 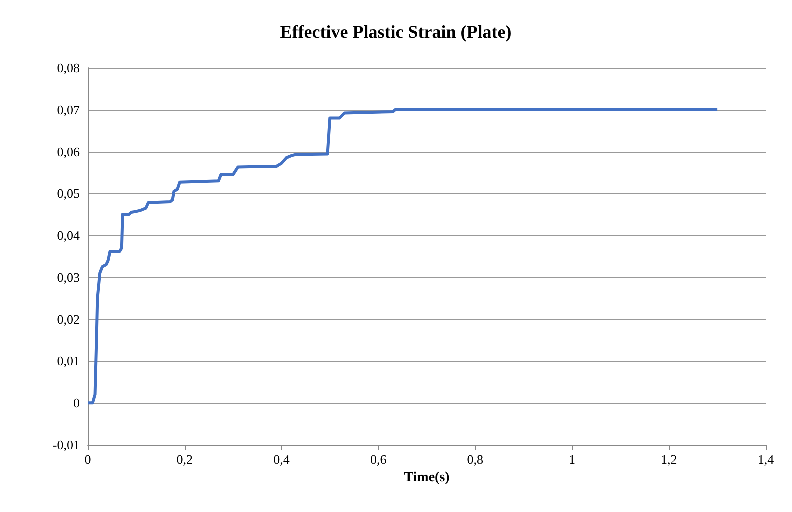 What do you see at coordinates (66, 445) in the screenshot?
I see `y-tick-label: -0,01` at bounding box center [66, 445].